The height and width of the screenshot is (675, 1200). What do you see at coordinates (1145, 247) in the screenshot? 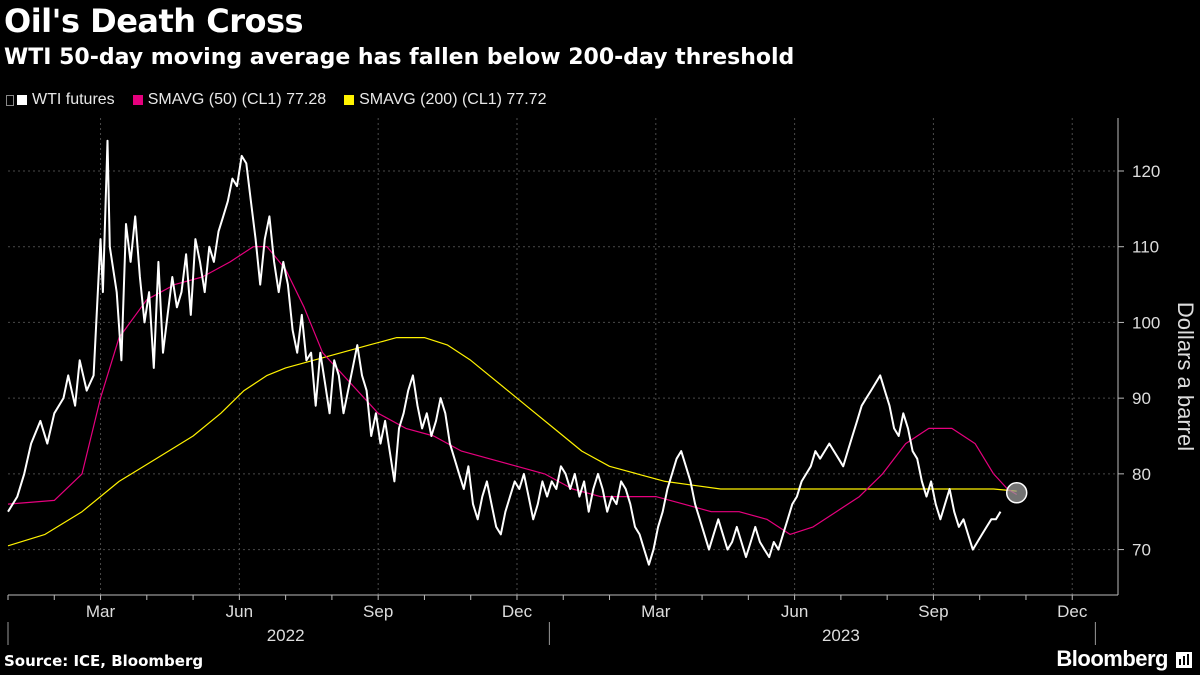
I see `y-tick-label: 110` at bounding box center [1145, 247].